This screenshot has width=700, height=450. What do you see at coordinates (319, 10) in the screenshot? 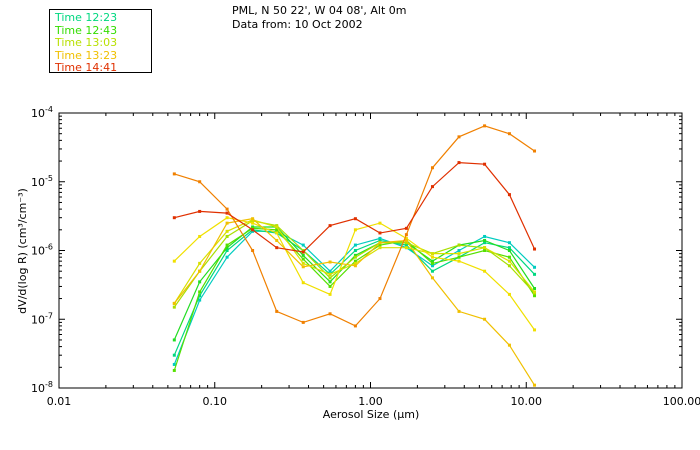
I see `location-label: PML, N 50 22', W 04 08', Alt 0m` at bounding box center [319, 10].